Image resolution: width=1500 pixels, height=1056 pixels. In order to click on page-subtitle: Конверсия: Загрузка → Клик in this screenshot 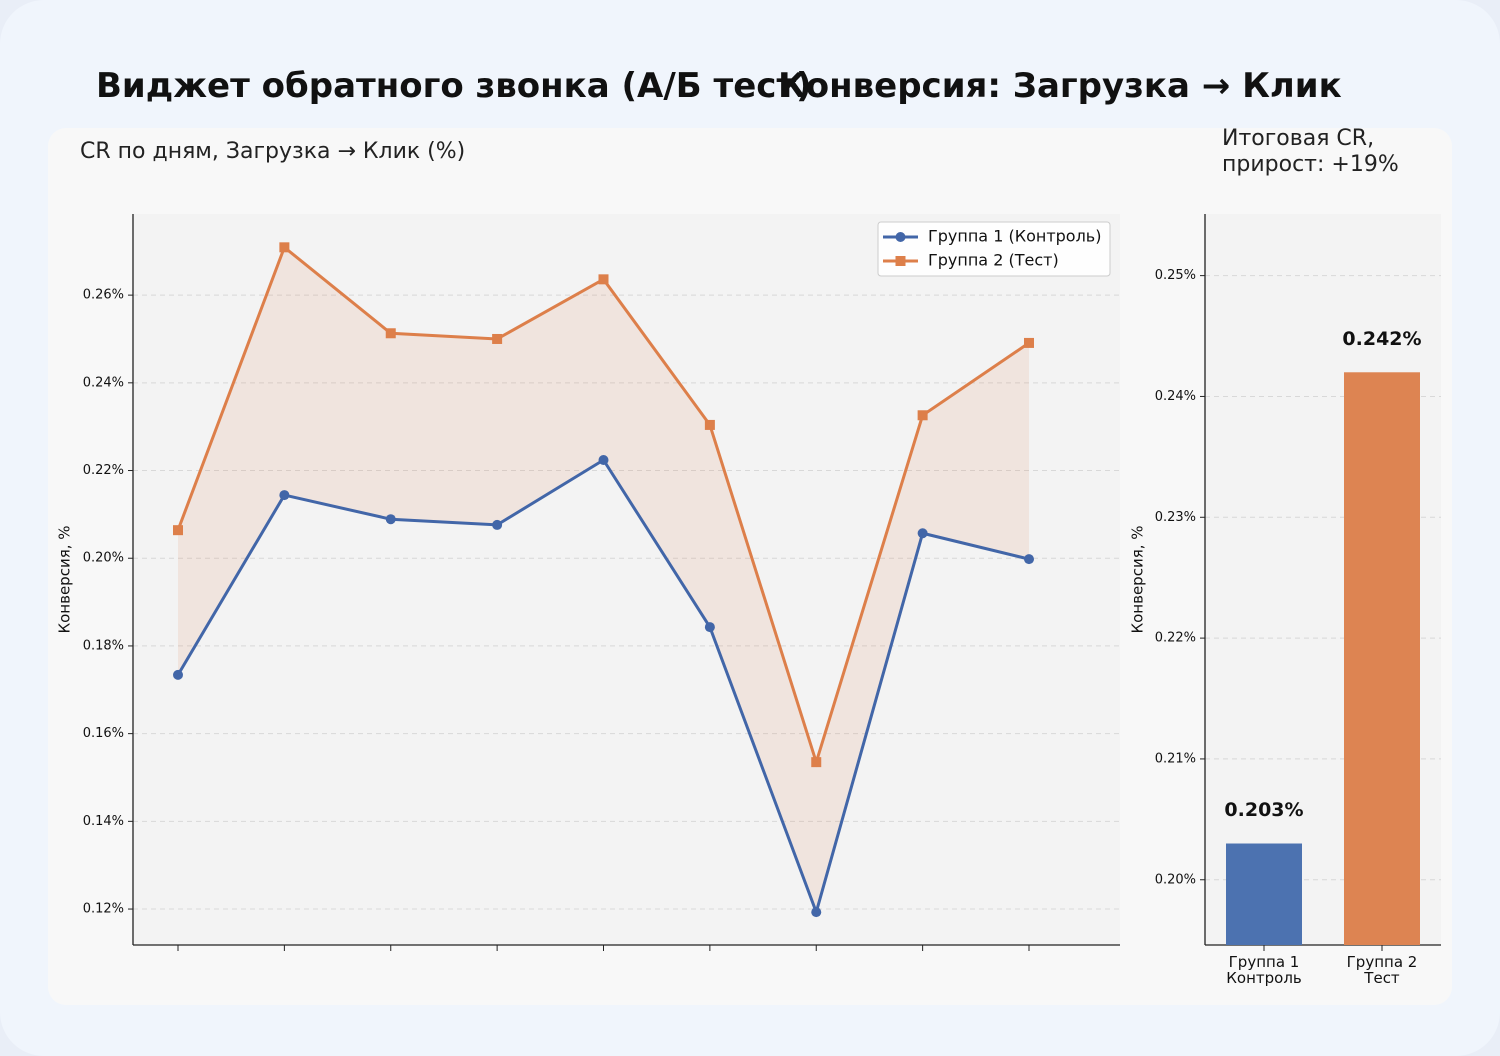, I will do `click(1060, 86)`.